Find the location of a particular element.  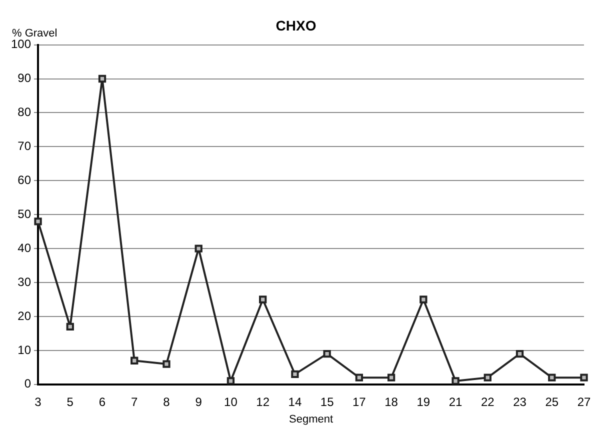

x-tick-label: 3 is located at coordinates (38, 401).